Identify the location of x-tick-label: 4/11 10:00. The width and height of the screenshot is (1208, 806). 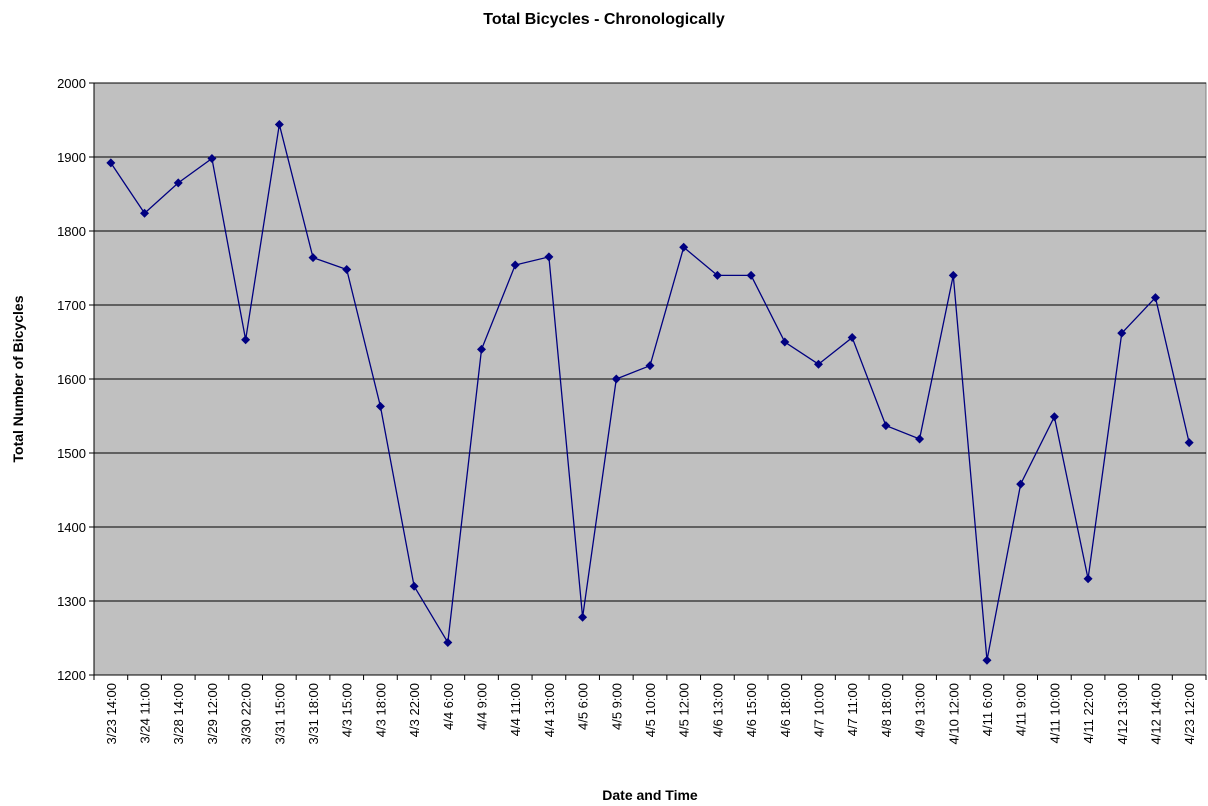
(1054, 713).